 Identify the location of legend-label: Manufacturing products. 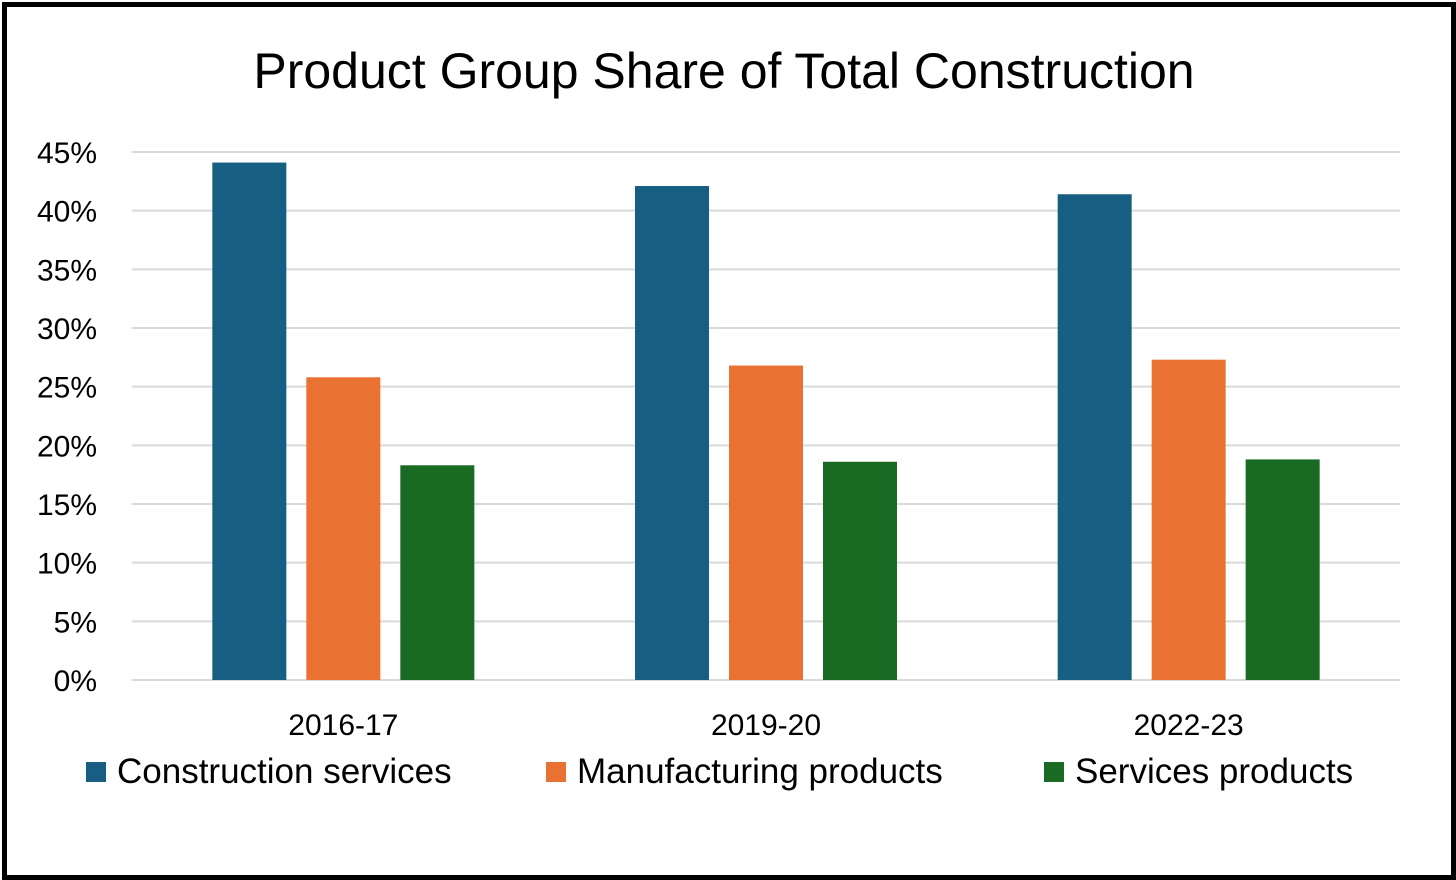
(760, 771).